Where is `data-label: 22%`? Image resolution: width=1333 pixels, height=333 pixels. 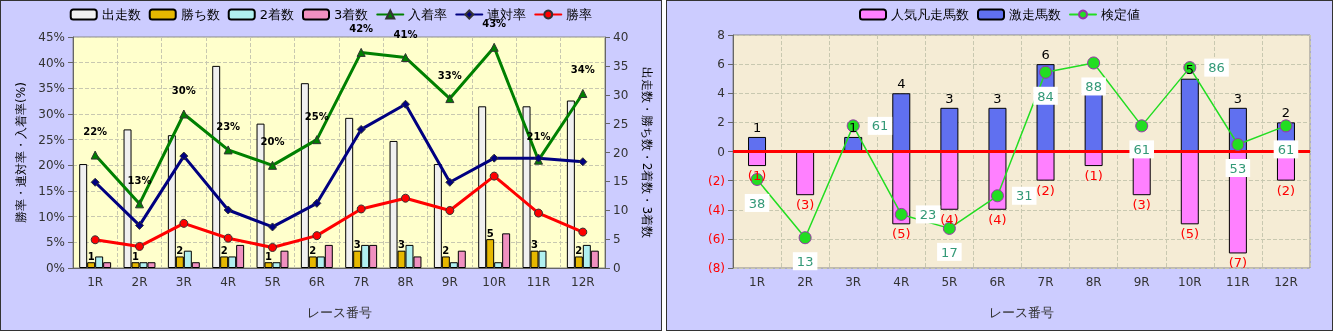 data-label: 22% is located at coordinates (95, 132).